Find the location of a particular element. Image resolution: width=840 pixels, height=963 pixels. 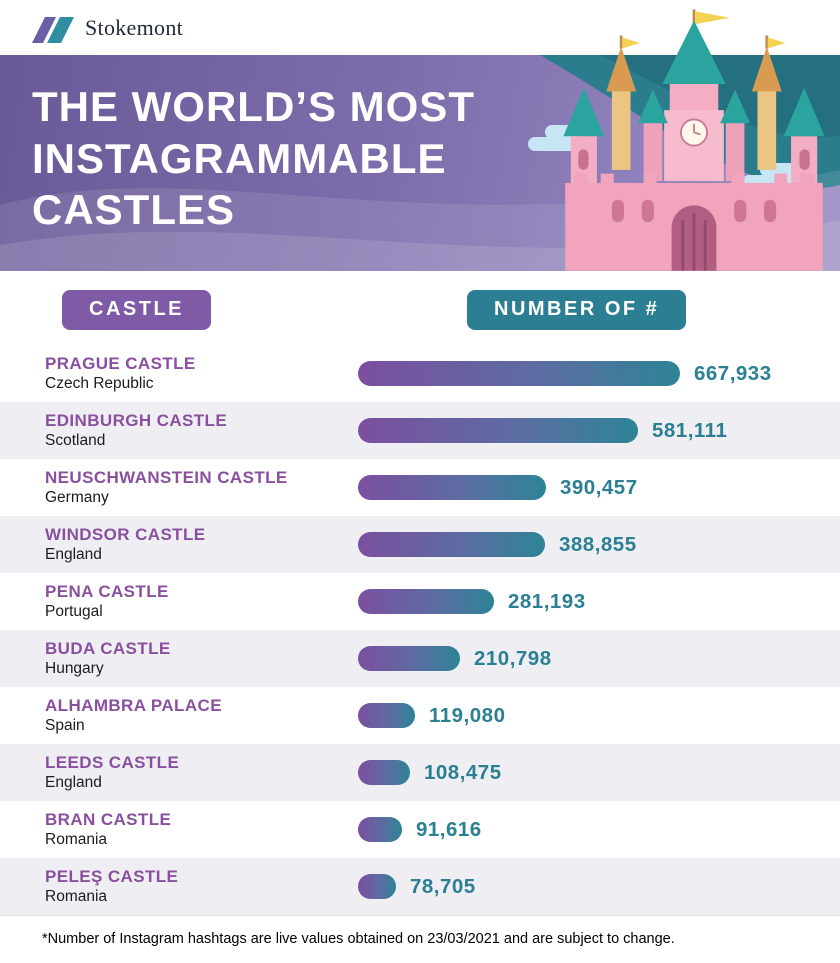

page-title-line-1: THE WORLD’S MOST is located at coordinates (253, 106).